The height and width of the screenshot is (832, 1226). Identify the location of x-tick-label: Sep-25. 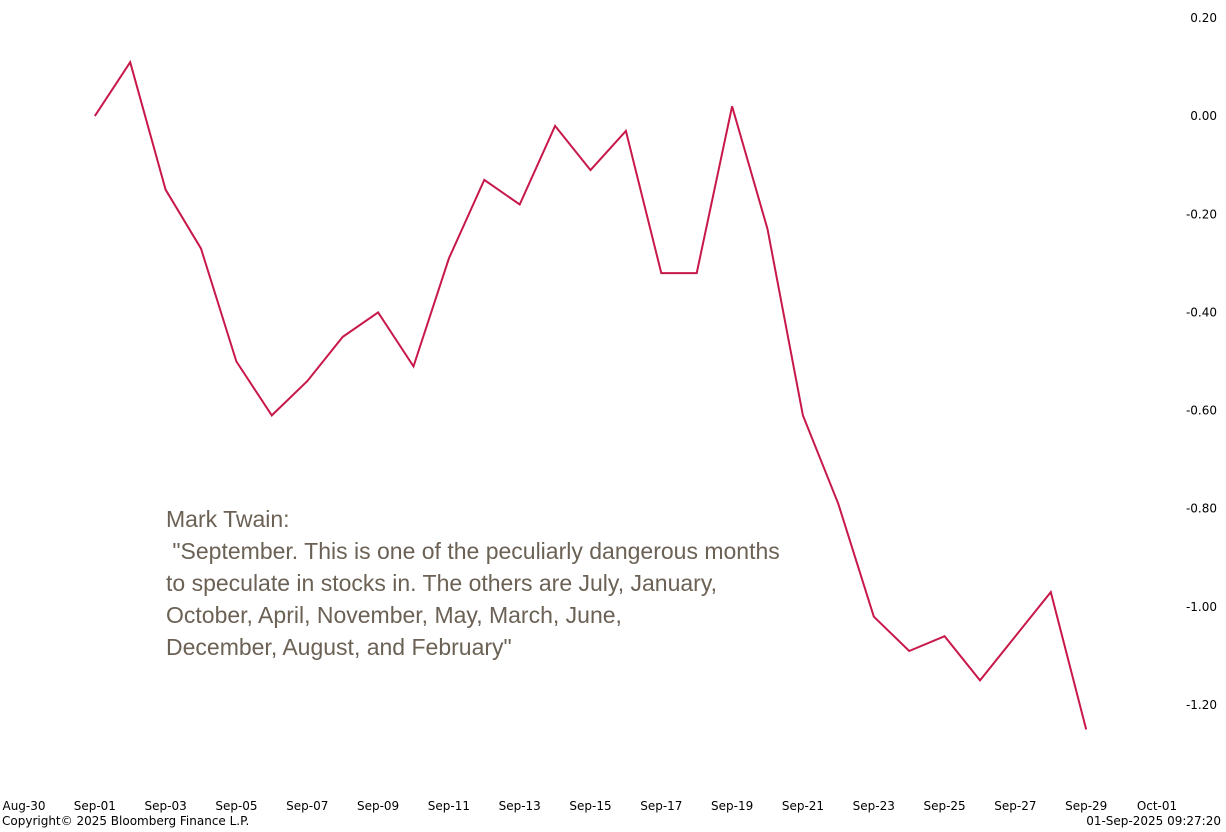
(944, 806).